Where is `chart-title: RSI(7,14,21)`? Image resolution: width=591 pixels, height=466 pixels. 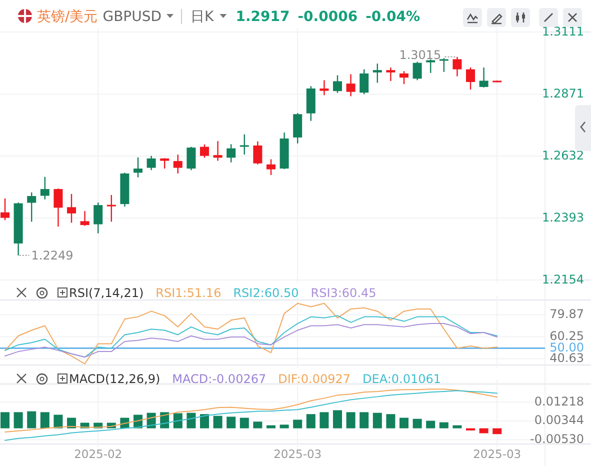
chart-title: RSI(7,14,21) is located at coordinates (106, 293).